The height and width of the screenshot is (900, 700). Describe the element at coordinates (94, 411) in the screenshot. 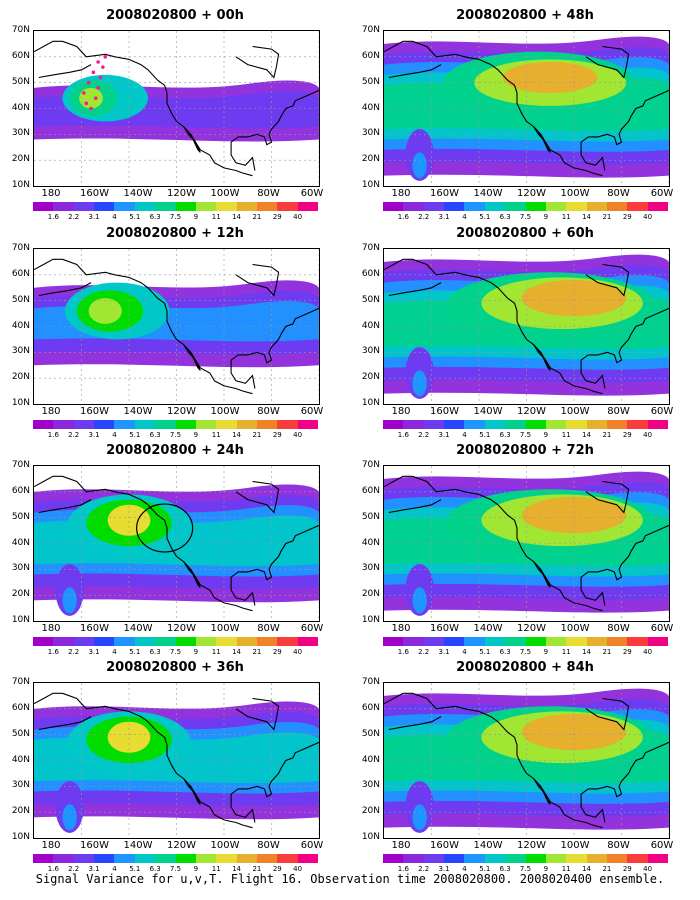

I see `lon-label: 160W` at that location.